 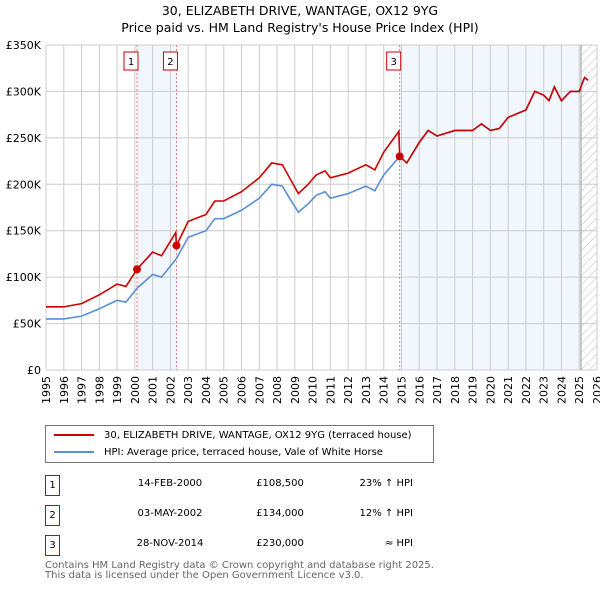 What do you see at coordinates (242, 390) in the screenshot?
I see `x-tick-label: 2006` at bounding box center [242, 390].